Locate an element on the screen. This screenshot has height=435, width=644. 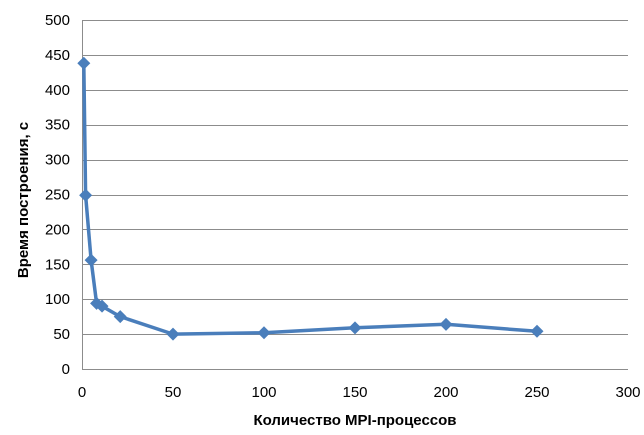
y-tick-label: 50 is located at coordinates (61, 334).